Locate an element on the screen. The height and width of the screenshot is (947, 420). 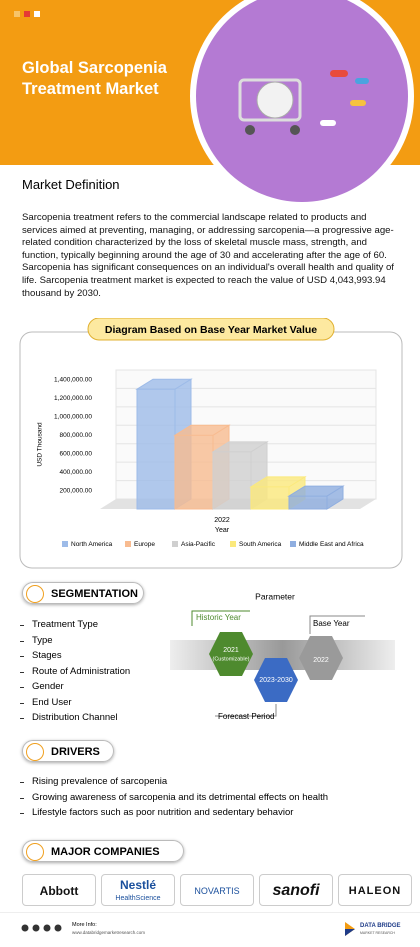
hex-label: 2023-2030 is located at coordinates (276, 680).